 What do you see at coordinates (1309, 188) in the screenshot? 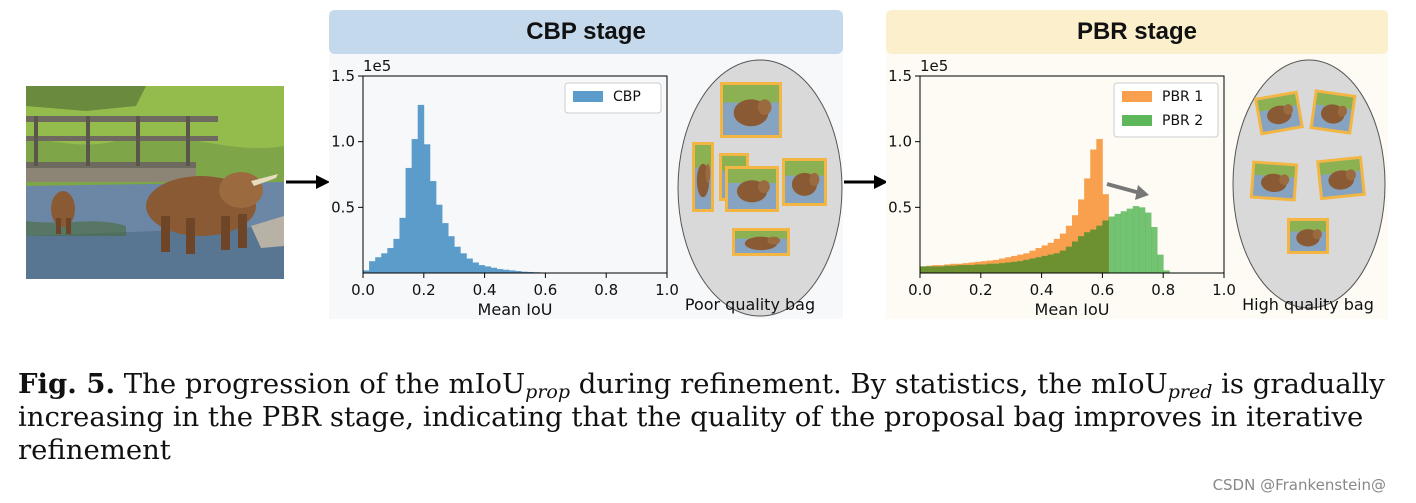
I see `high-bag-area: High quality bag` at bounding box center [1309, 188].